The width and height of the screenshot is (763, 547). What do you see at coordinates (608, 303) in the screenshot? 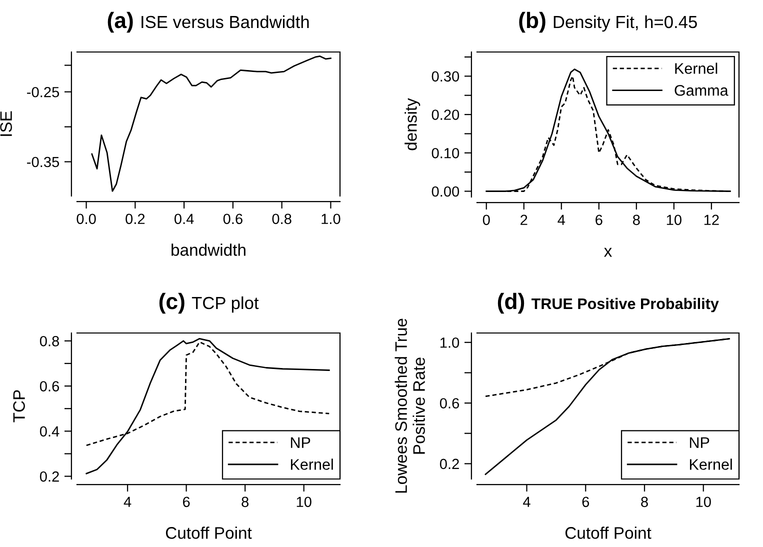
I see `chart-title: (d) TRUE Positive Probability` at bounding box center [608, 303].